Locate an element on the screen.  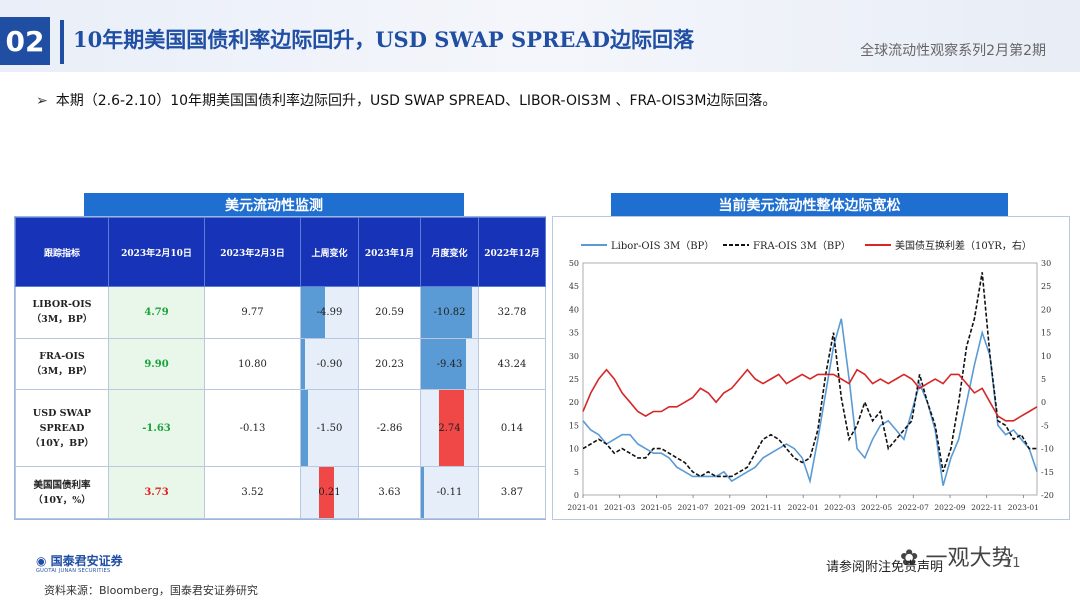
logo-english: GUOTAI JUNAN SECURITIES is located at coordinates (73, 571).